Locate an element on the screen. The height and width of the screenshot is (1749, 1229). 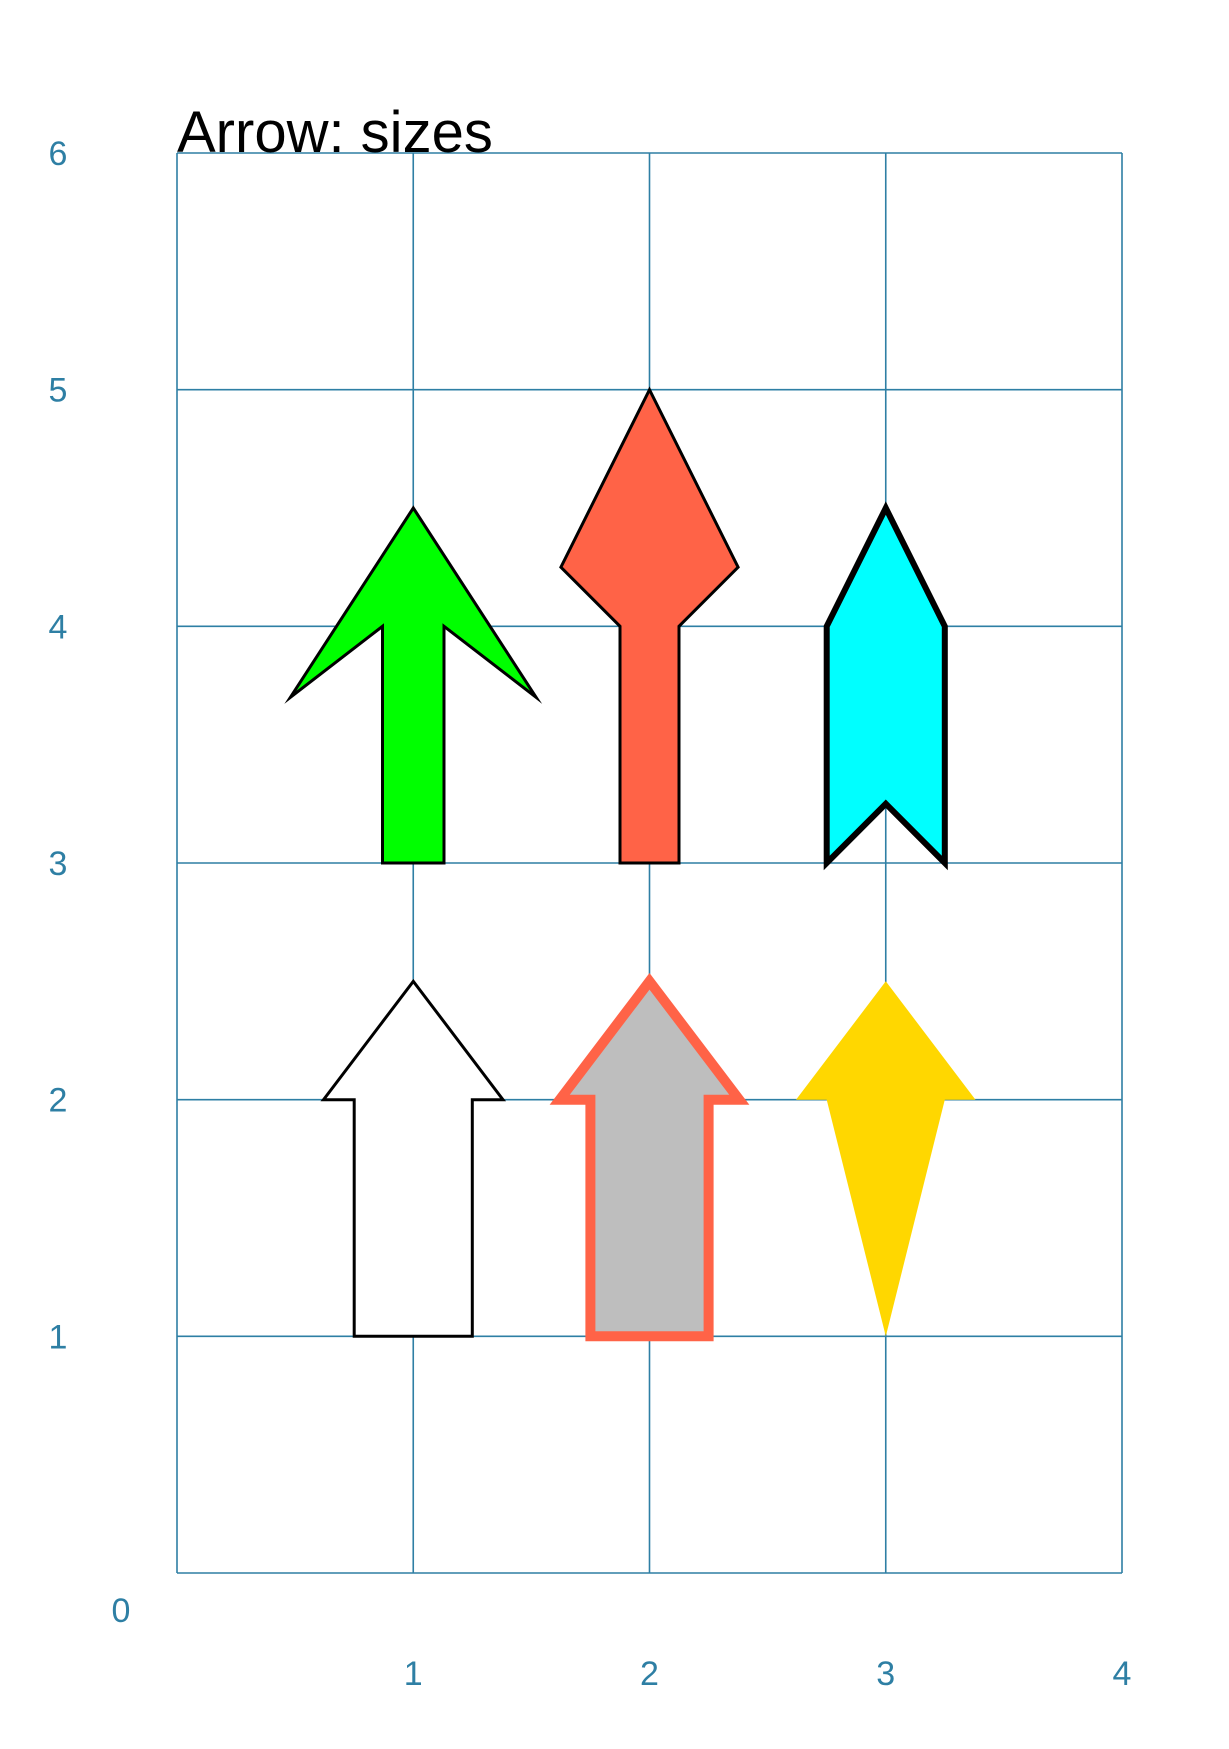
y-tick-label: 0 is located at coordinates (121, 1611).